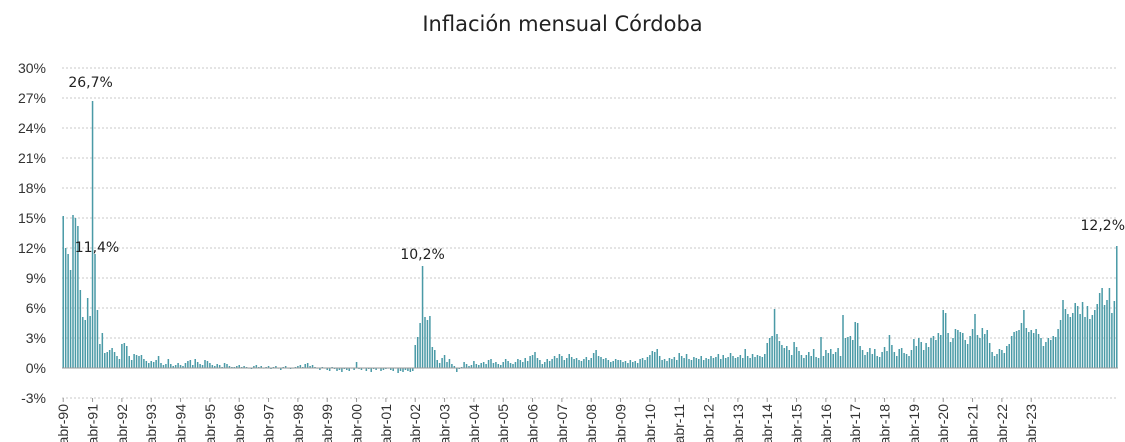 The image size is (1125, 442). Describe the element at coordinates (32, 68) in the screenshot. I see `y-tick-label: 30%` at that location.